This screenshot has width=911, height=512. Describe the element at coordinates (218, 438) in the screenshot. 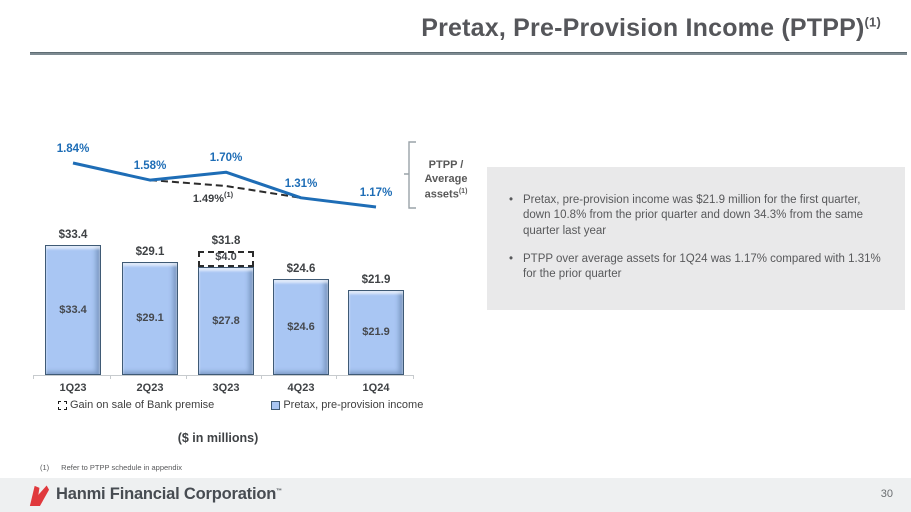

I see `units-label: ($ in millions)` at that location.